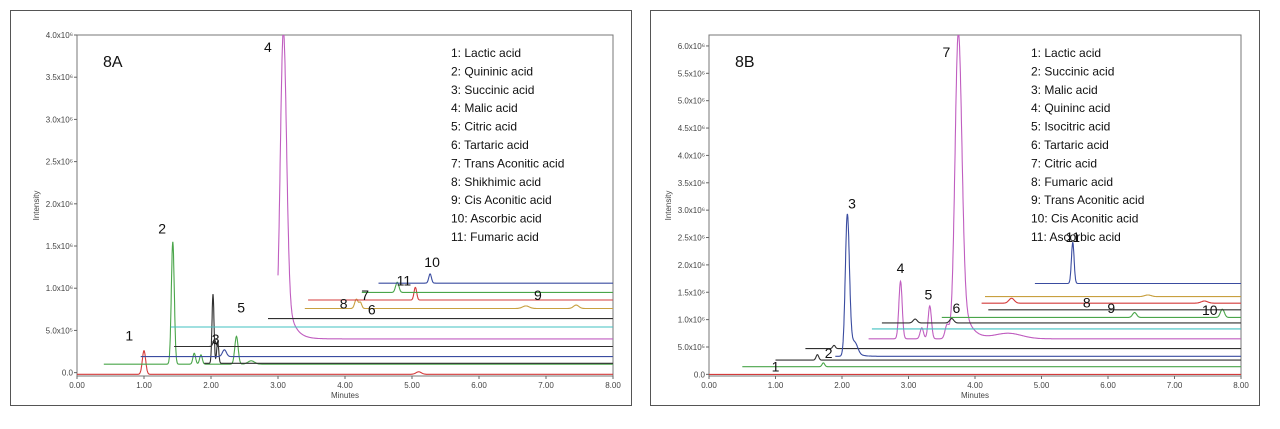 Image resolution: width=1280 pixels, height=429 pixels. What do you see at coordinates (496, 219) in the screenshot?
I see `legend-entry: 10: Ascorbic acid` at bounding box center [496, 219].